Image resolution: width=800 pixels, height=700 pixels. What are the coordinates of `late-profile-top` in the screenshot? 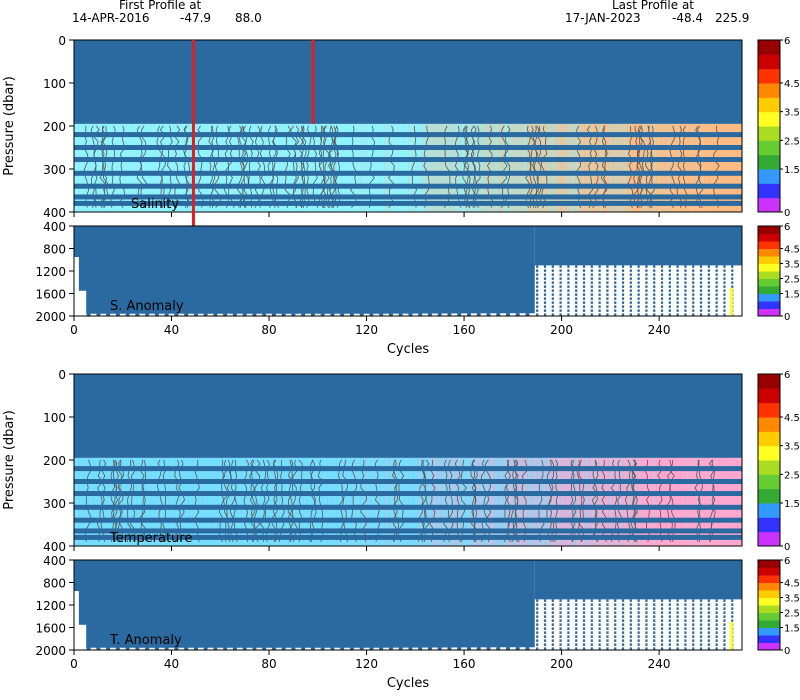 It's located at (638, 580).